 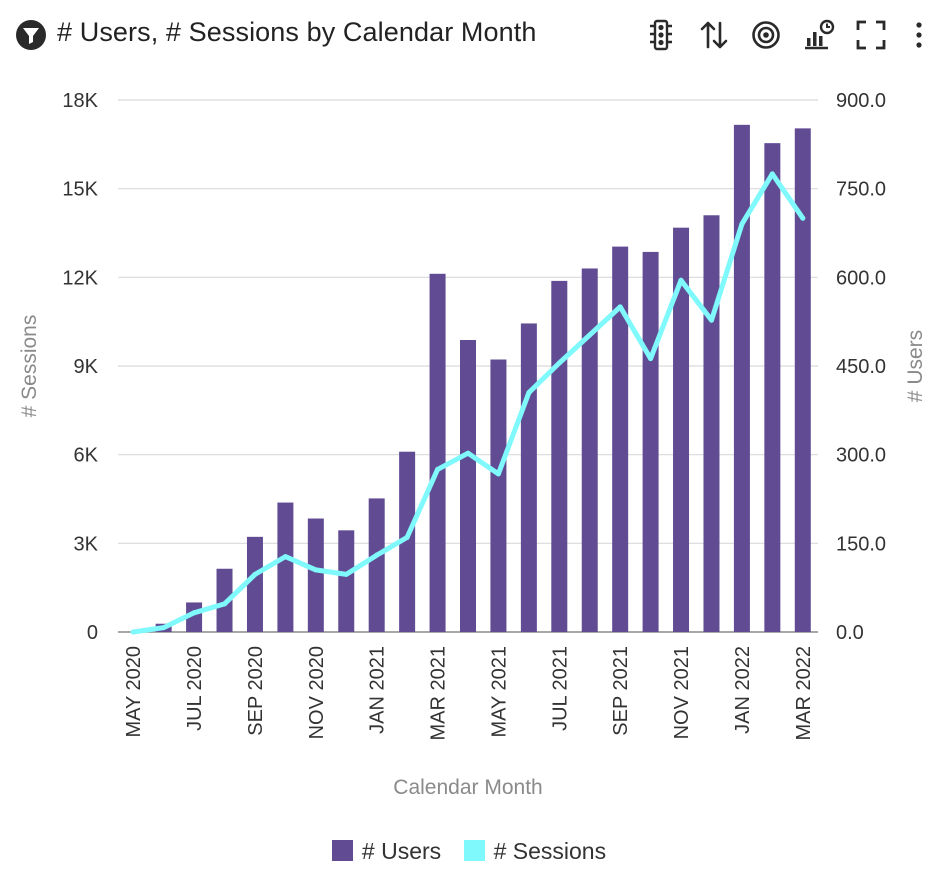 I want to click on sort-icon, so click(x=714, y=35).